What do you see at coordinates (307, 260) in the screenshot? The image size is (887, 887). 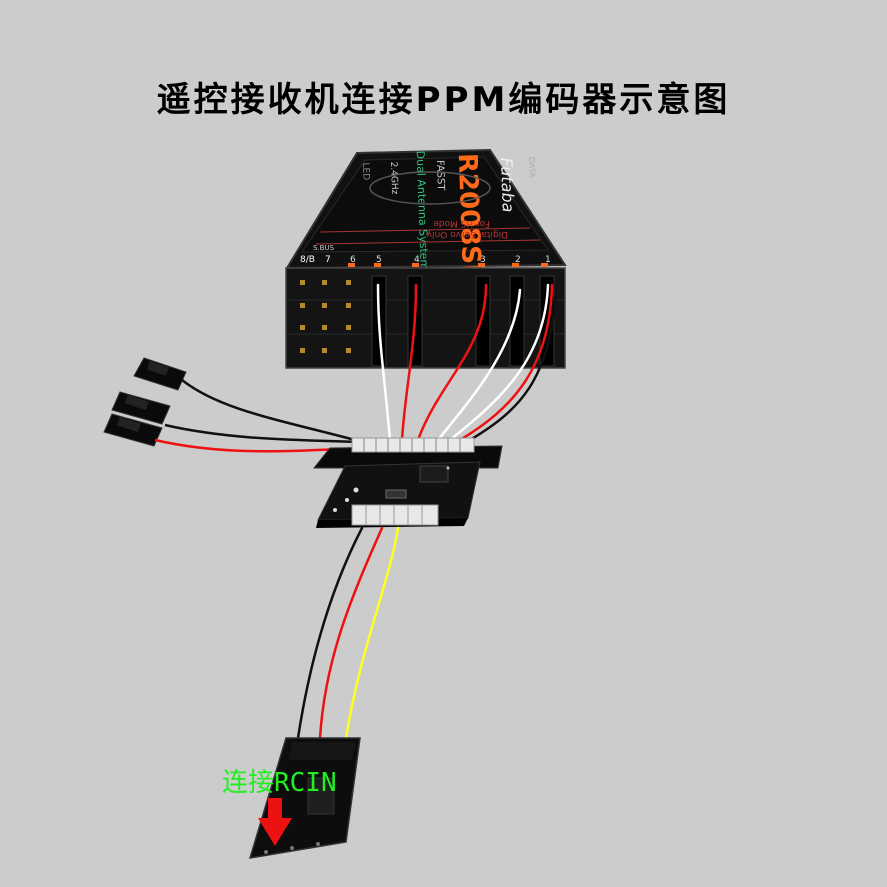 I see `channel-label-8b: 8/B` at bounding box center [307, 260].